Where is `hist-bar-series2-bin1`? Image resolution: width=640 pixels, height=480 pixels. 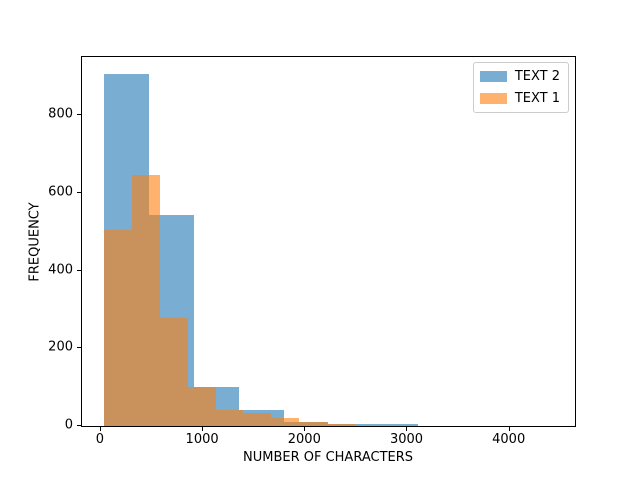 hist-bar-series2-bin1 is located at coordinates (118, 327).